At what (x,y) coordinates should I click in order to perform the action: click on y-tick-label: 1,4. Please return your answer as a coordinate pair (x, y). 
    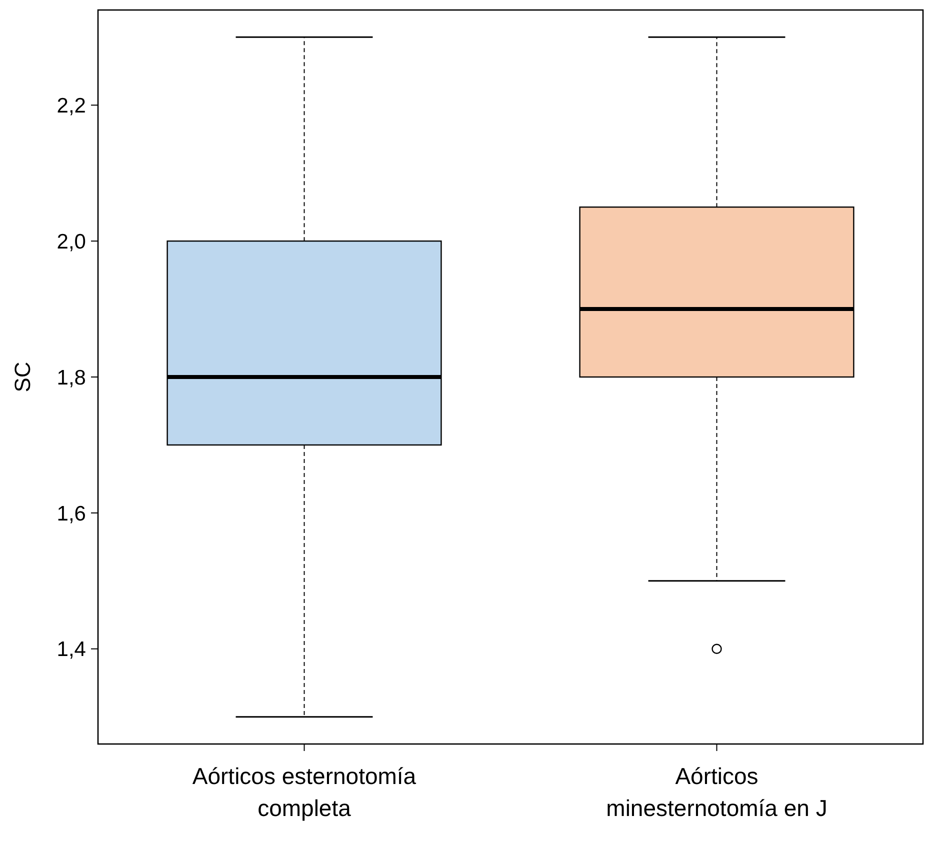
    Looking at the image, I should click on (71, 650).